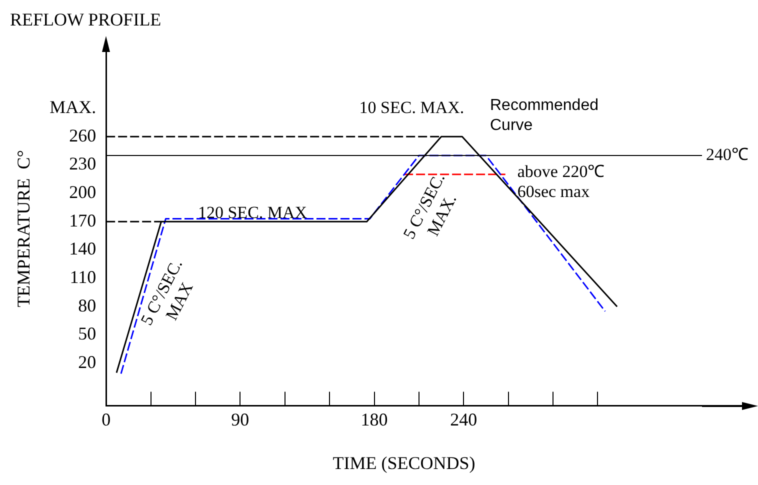 The image size is (758, 485). I want to click on y-tick-label: 50, so click(87, 334).